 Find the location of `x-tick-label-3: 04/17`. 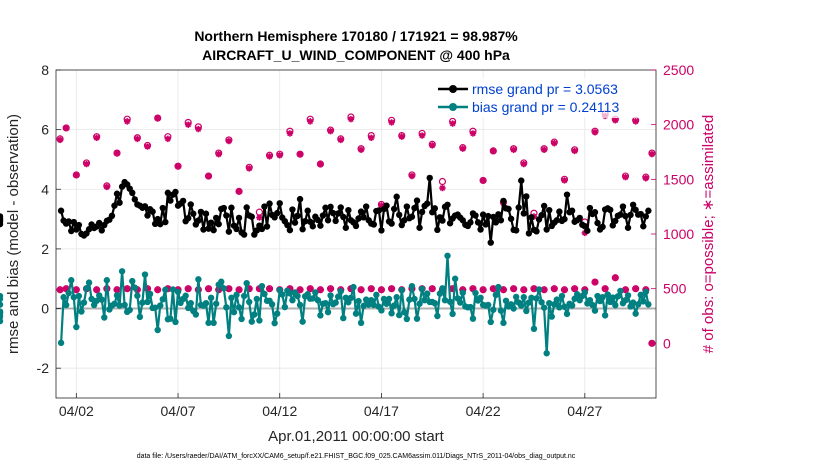

x-tick-label-3: 04/17 is located at coordinates (381, 411).